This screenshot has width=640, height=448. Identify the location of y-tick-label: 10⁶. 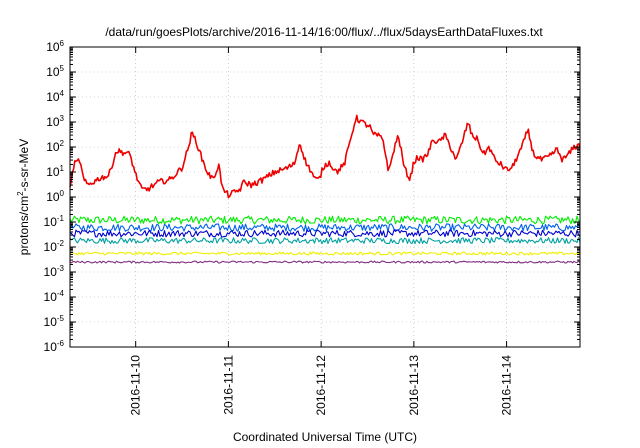
(55, 46).